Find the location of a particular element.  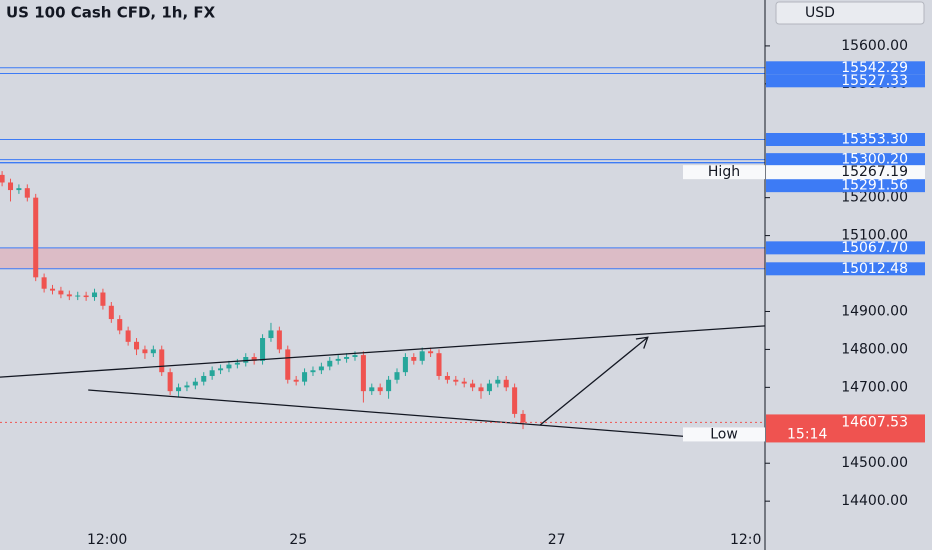

zone-label: 15067.70 is located at coordinates (874, 248).